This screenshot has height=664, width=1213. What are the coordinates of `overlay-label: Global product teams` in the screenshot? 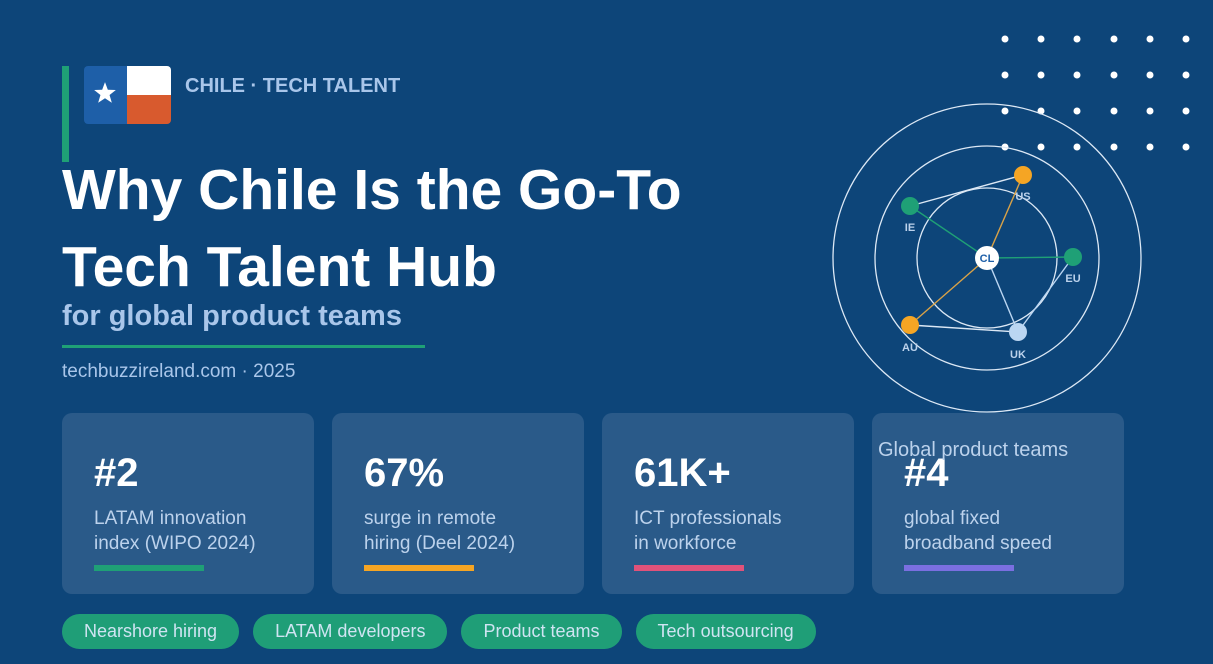 It's located at (973, 450).